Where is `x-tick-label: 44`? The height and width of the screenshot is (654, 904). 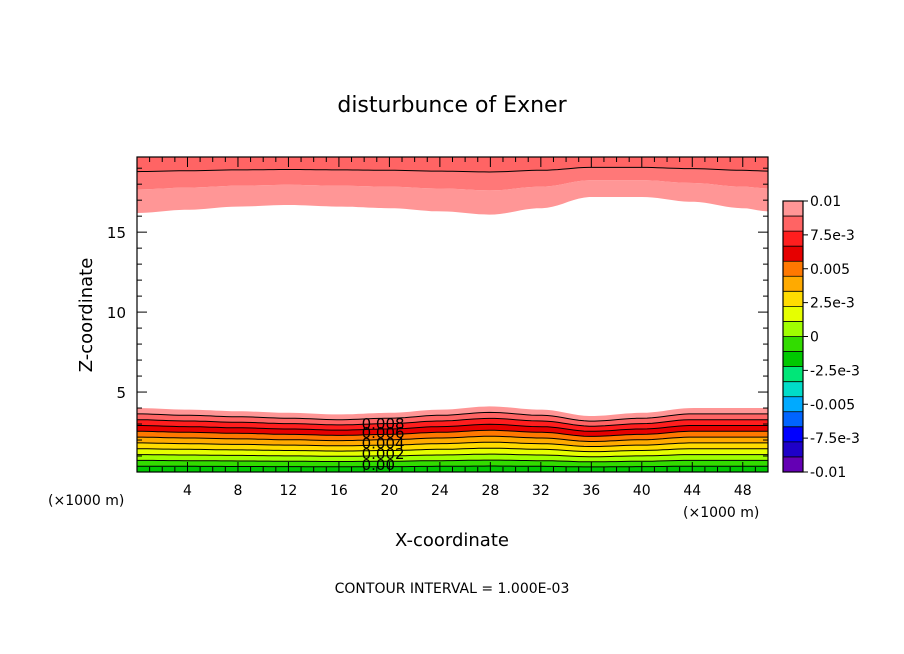
x-tick-label: 44 is located at coordinates (692, 491).